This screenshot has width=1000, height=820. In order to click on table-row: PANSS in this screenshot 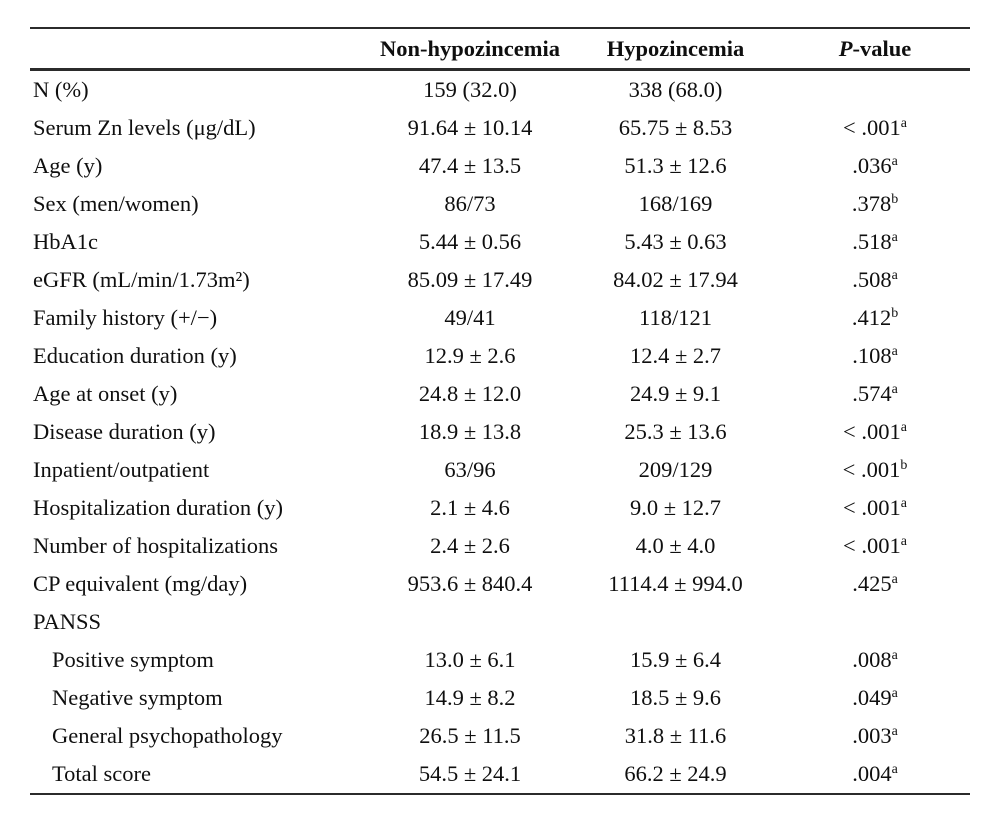, I will do `click(500, 622)`.